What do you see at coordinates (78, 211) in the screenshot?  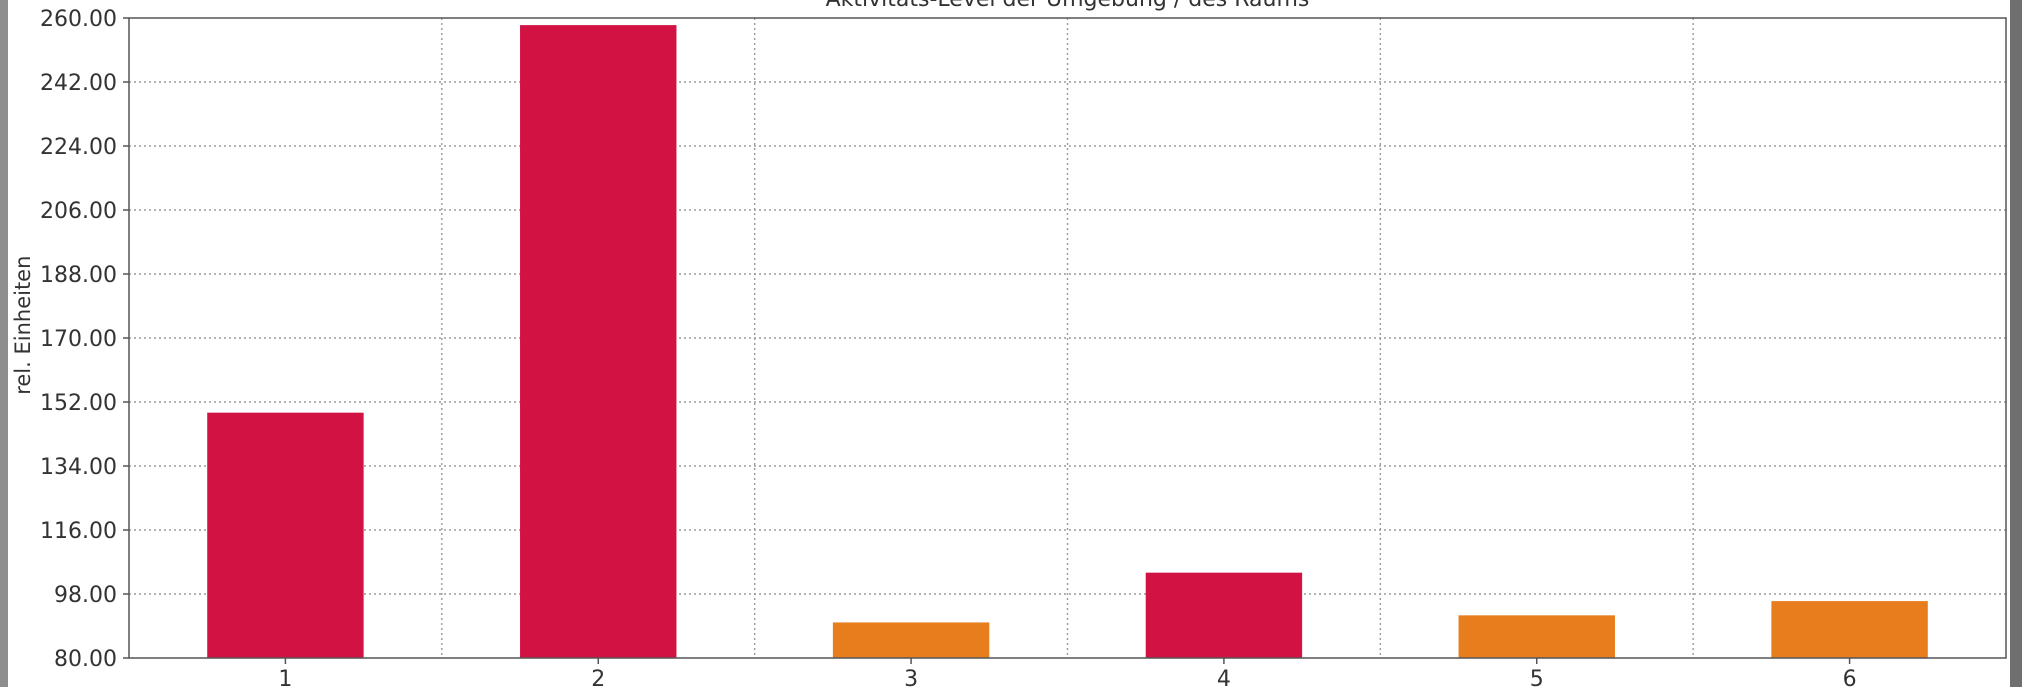 I see `y-tick-label: 206.00` at bounding box center [78, 211].